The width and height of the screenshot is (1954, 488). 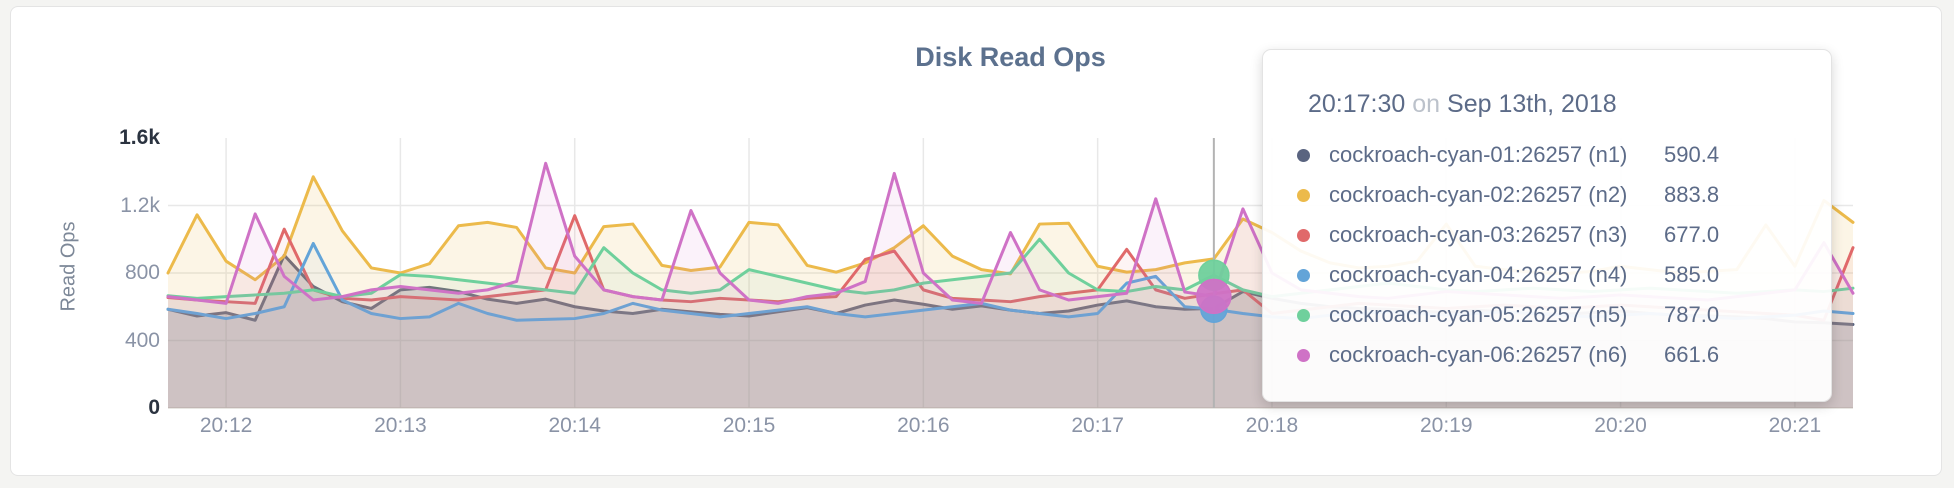 What do you see at coordinates (1478, 314) in the screenshot?
I see `series-name: cockroach-cyan-05:26257 (n5)` at bounding box center [1478, 314].